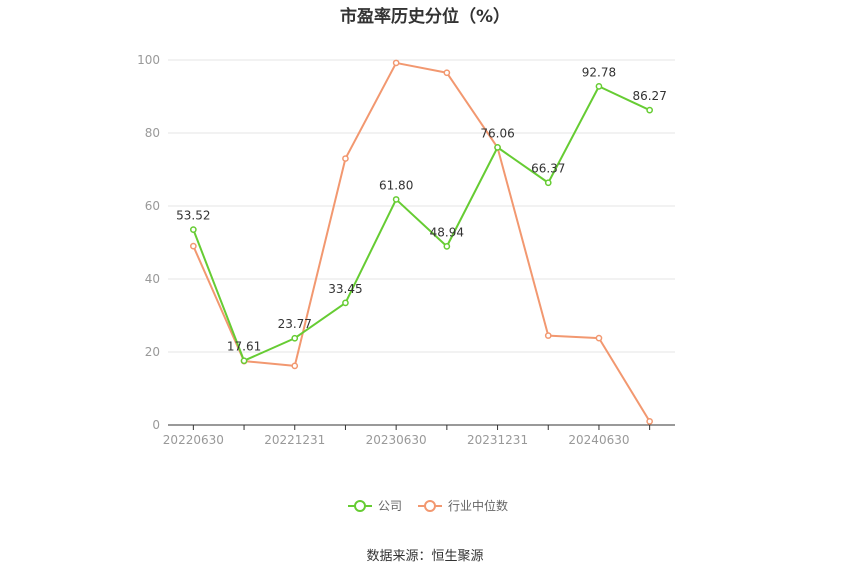 The height and width of the screenshot is (575, 850). What do you see at coordinates (649, 96) in the screenshot?
I see `data-label: 86.27` at bounding box center [649, 96].